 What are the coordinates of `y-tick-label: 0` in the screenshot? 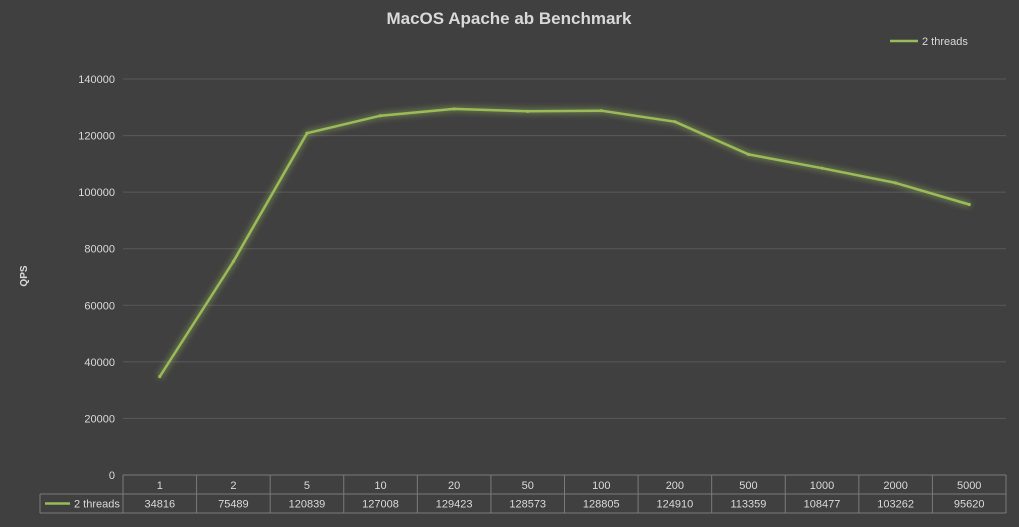 It's located at (112, 476).